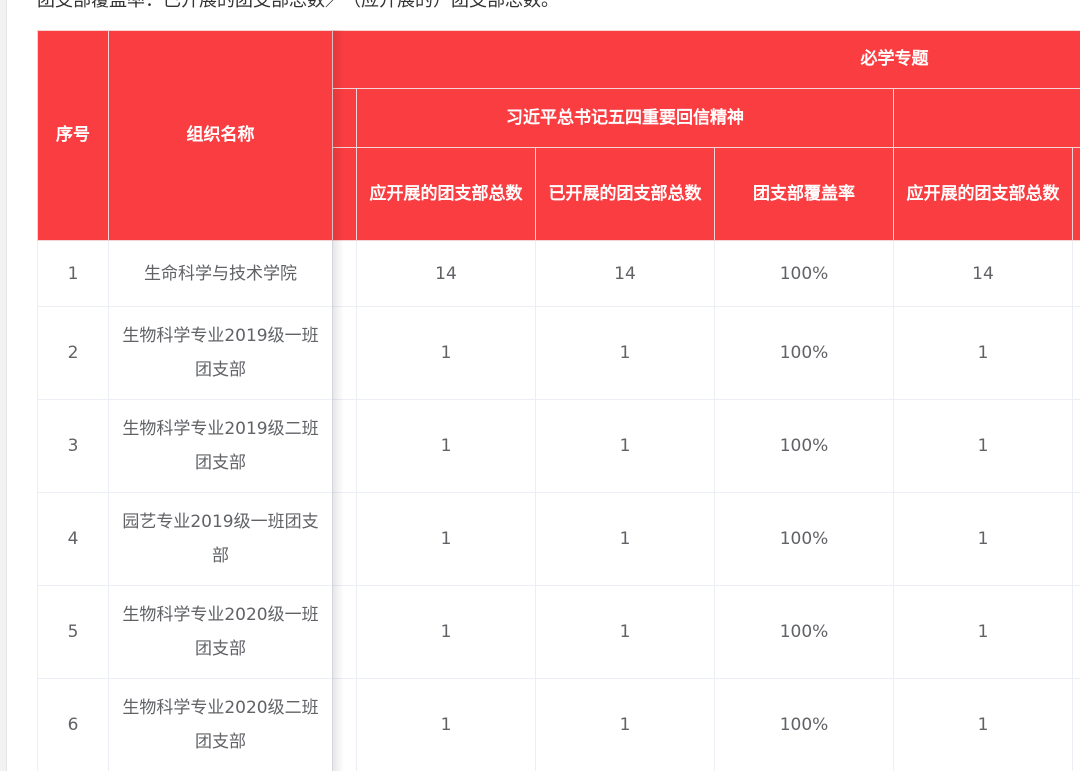  I want to click on cell-org-name: 生物科学专业2020级一班团支部, so click(220, 632).